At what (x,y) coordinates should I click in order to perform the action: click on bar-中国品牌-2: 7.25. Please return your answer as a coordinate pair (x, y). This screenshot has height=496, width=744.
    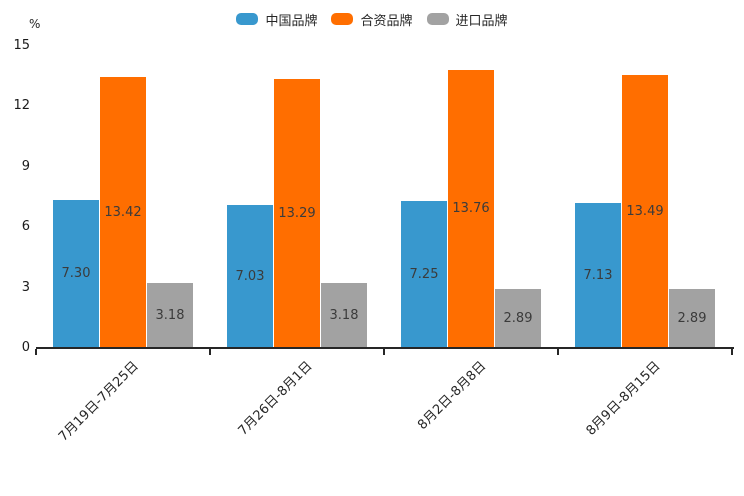
    Looking at the image, I should click on (424, 274).